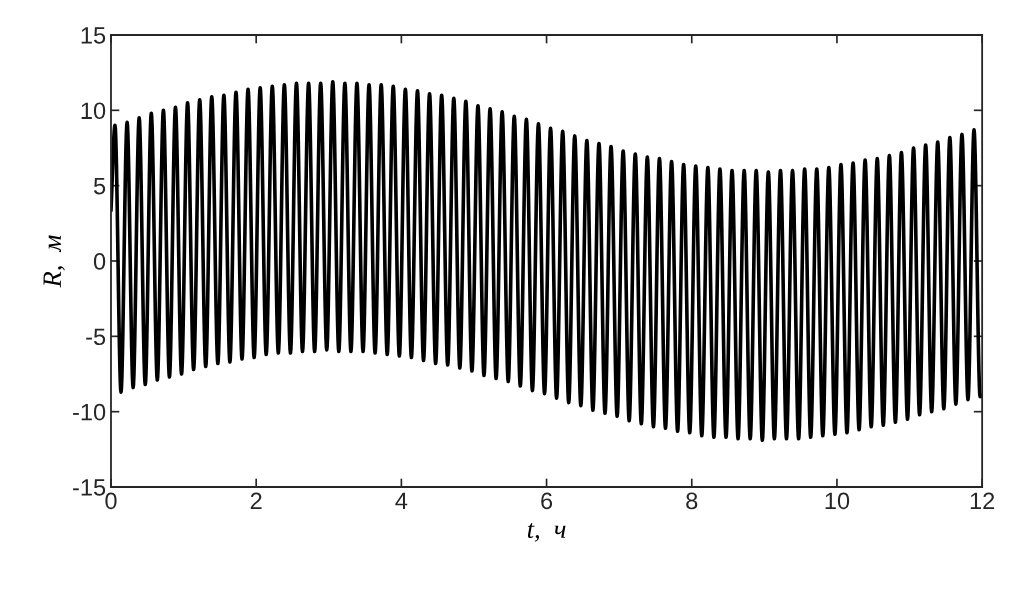  I want to click on x-tick-label: 10, so click(837, 501).